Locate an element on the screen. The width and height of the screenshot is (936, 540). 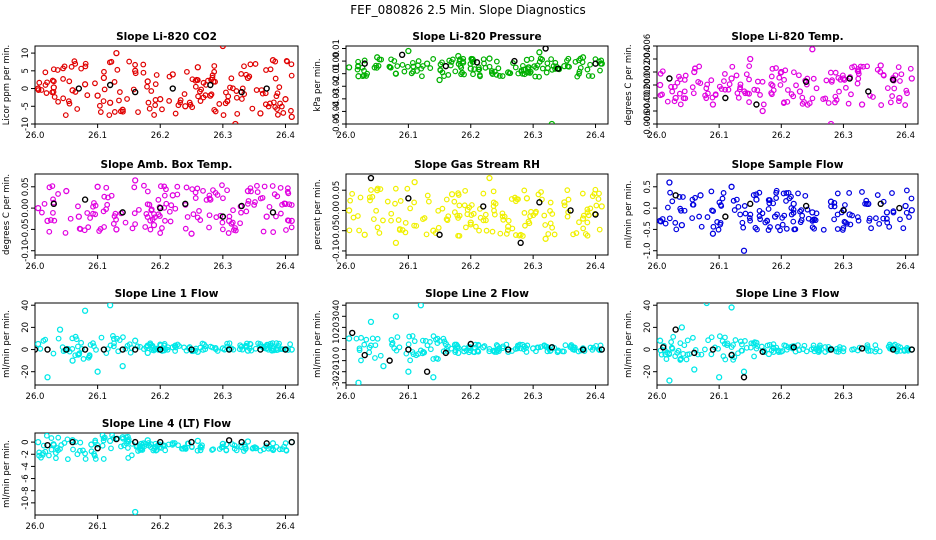
y-tick-label: -0.004 is located at coordinates (648, 110).